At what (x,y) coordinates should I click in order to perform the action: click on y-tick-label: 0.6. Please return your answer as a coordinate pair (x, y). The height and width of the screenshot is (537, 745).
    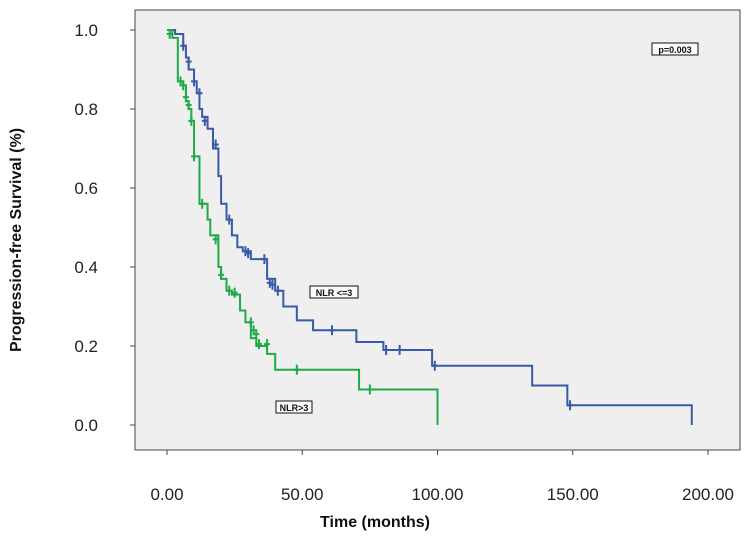
    Looking at the image, I should click on (86, 188).